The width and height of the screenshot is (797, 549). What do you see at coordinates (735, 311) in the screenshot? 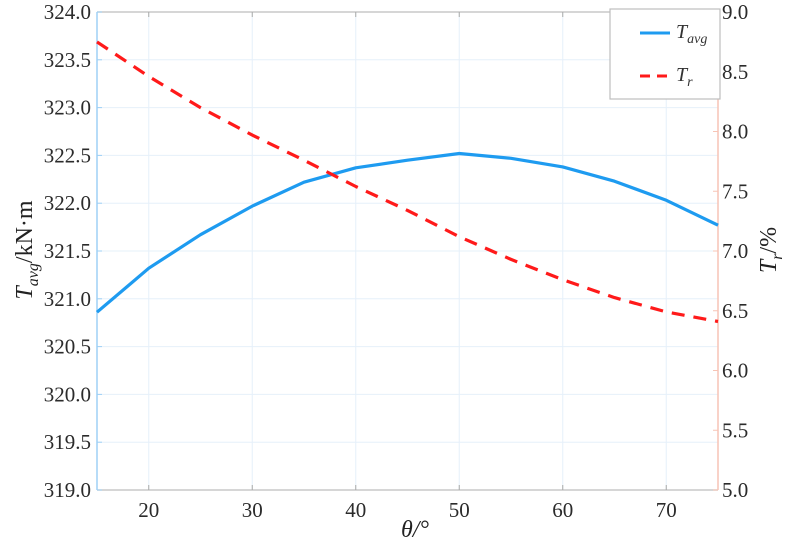
I see `right-tick-label: 6.5` at bounding box center [735, 311].